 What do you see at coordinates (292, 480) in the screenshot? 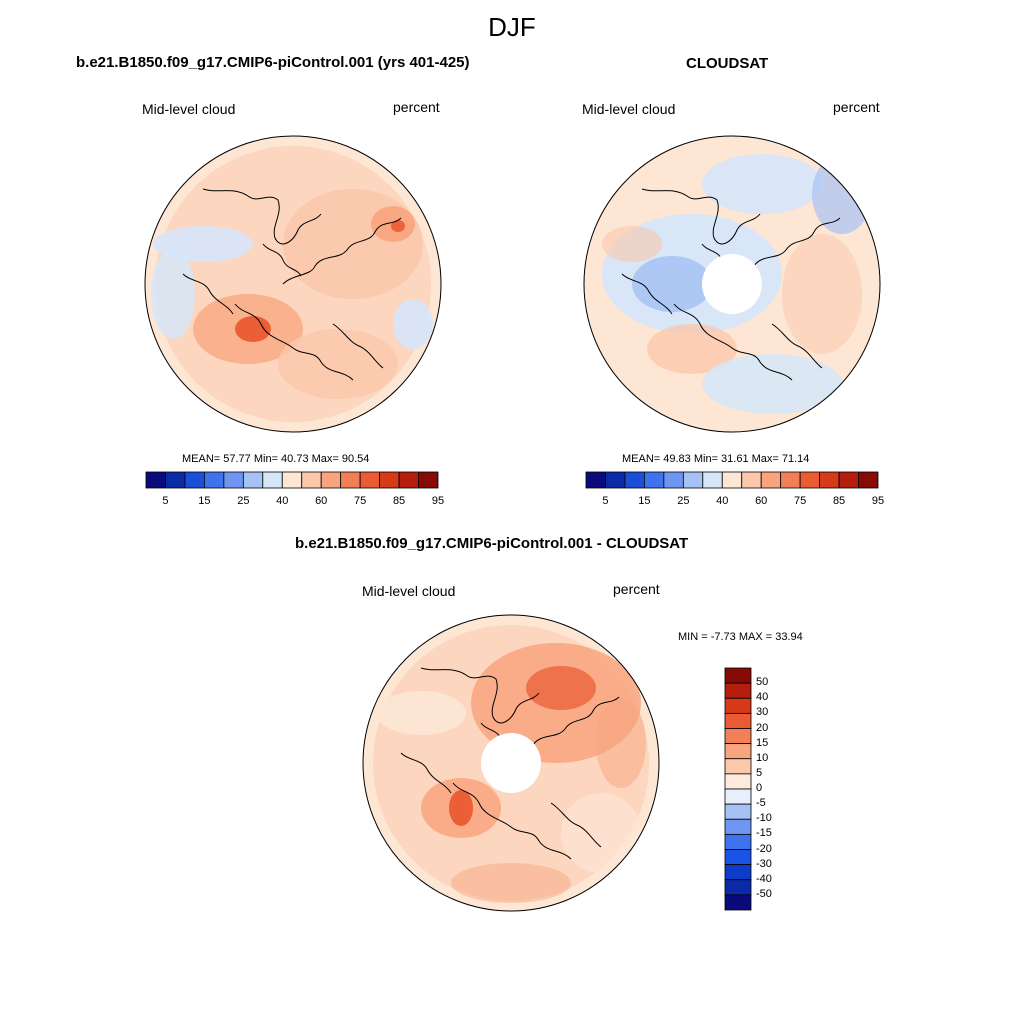
I see `panel1-colorbar` at bounding box center [292, 480].